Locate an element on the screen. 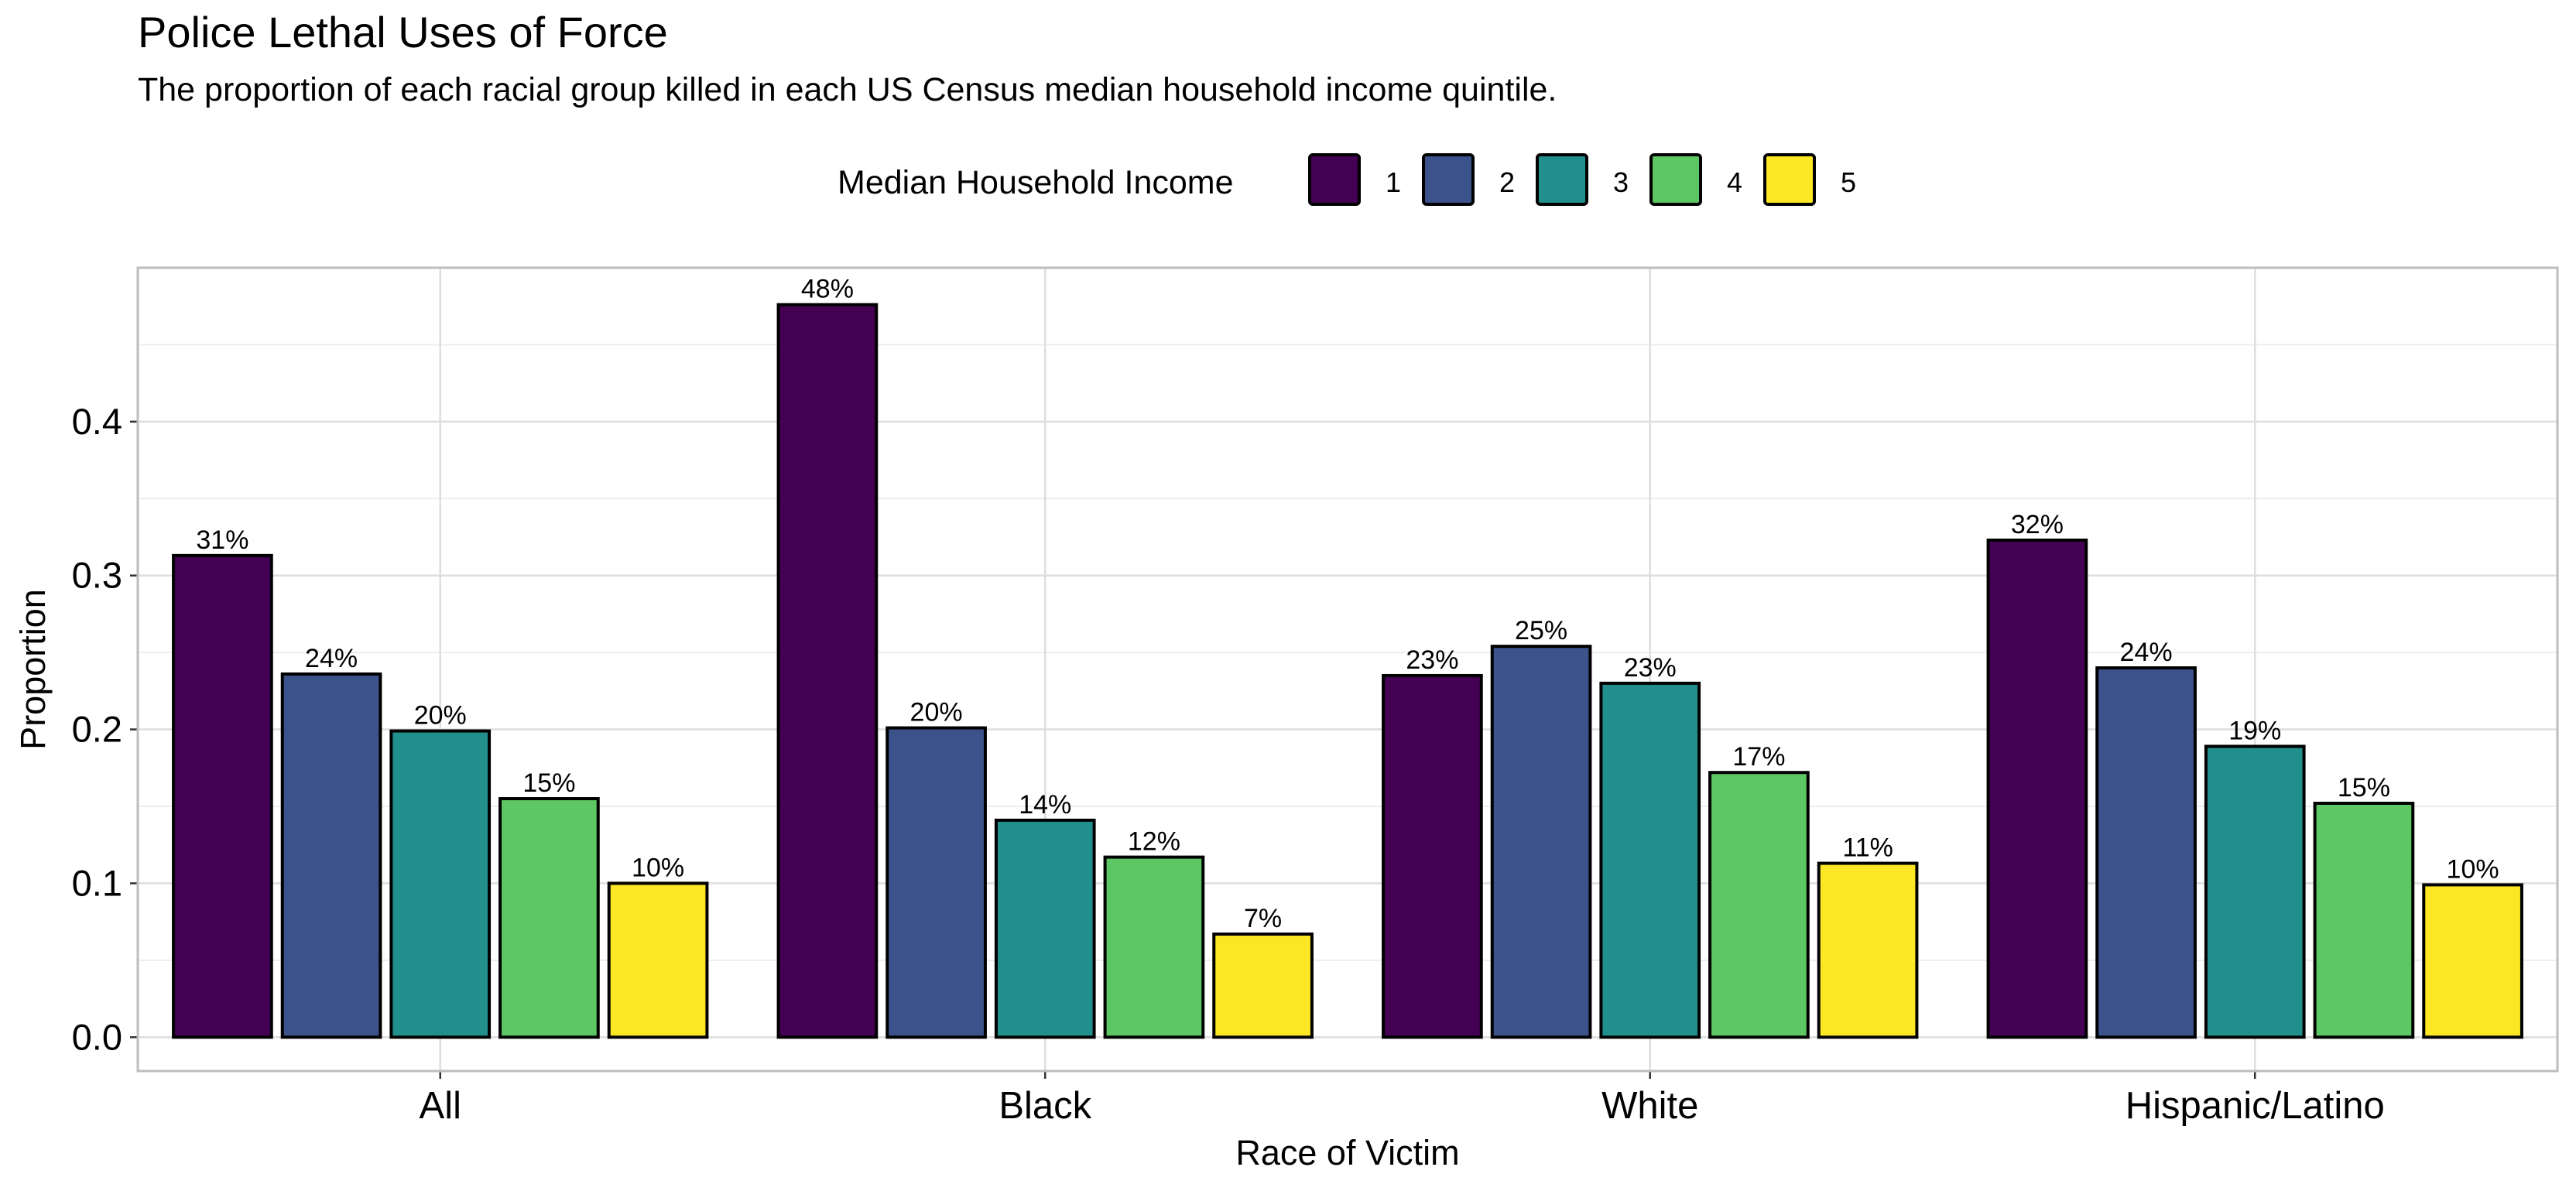 This screenshot has width=2576, height=1191. x-tick-label: Black is located at coordinates (1045, 1106).